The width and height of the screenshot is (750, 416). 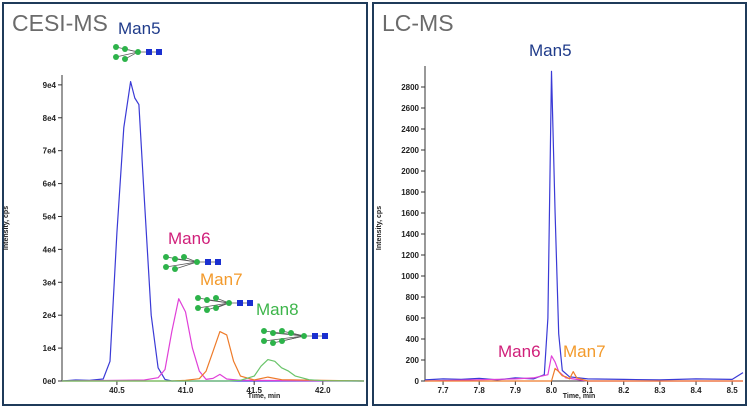 I want to click on cesi-y-tick-label: 0e0, so click(x=50, y=381).